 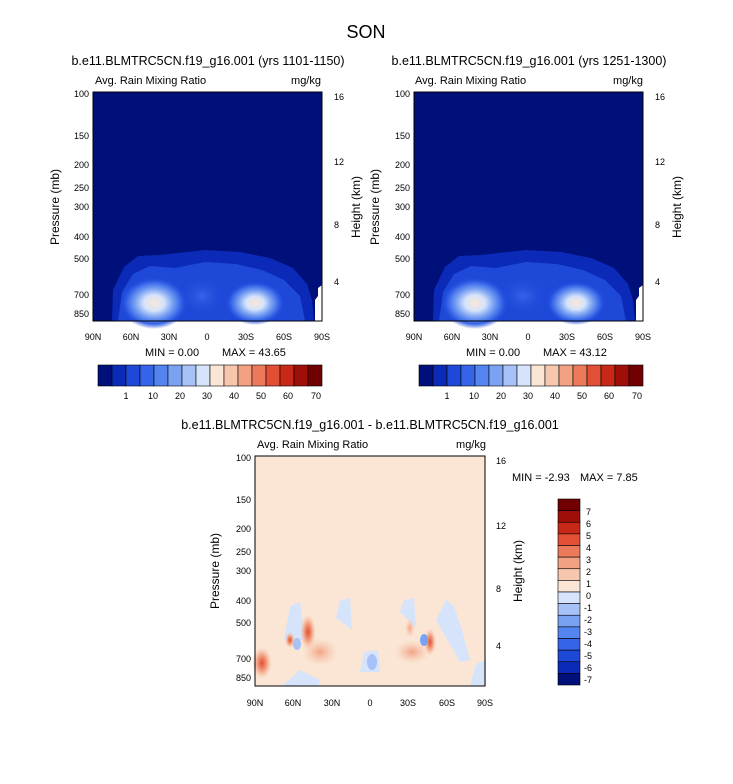 I want to click on panel-1-xtick-90s: 90S, so click(x=322, y=337).